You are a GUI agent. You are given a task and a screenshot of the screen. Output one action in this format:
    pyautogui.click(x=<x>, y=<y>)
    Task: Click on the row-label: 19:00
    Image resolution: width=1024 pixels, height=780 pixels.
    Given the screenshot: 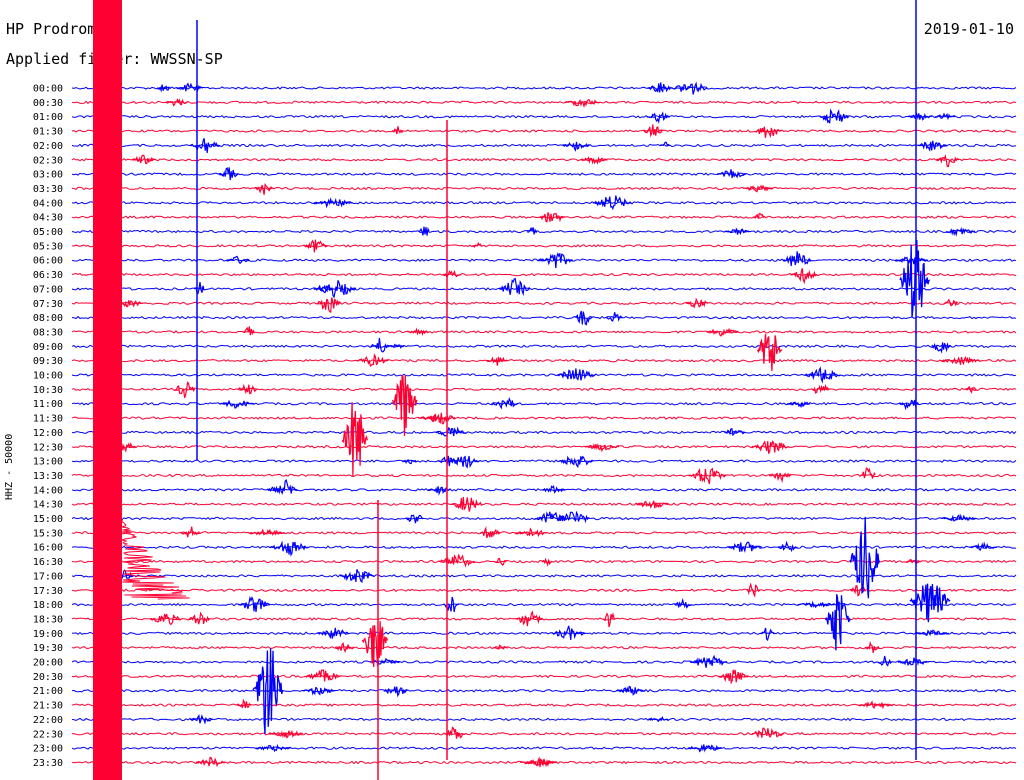 What is the action you would take?
    pyautogui.click(x=48, y=634)
    